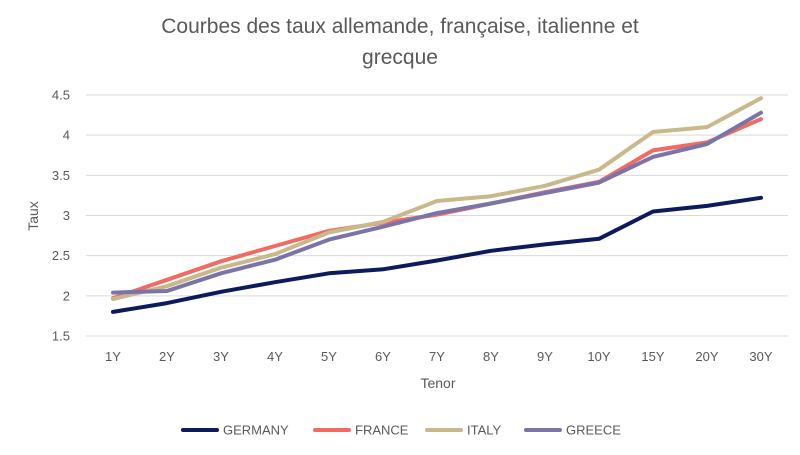 This screenshot has height=455, width=800. Describe the element at coordinates (61, 255) in the screenshot. I see `y-tick-label: 2.5` at that location.